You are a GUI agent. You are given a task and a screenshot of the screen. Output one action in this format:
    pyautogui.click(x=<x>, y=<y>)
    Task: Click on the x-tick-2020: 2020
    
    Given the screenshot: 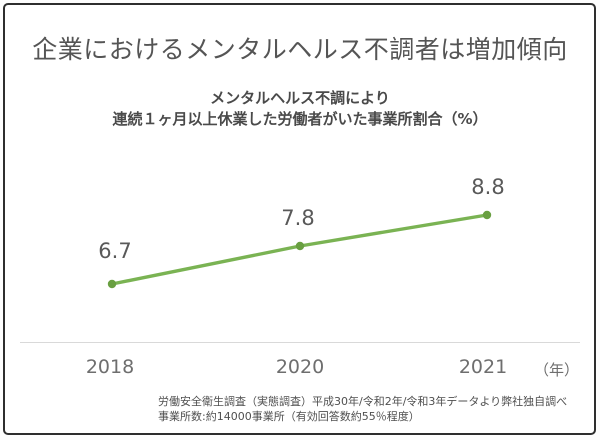 What is the action you would take?
    pyautogui.click(x=300, y=367)
    